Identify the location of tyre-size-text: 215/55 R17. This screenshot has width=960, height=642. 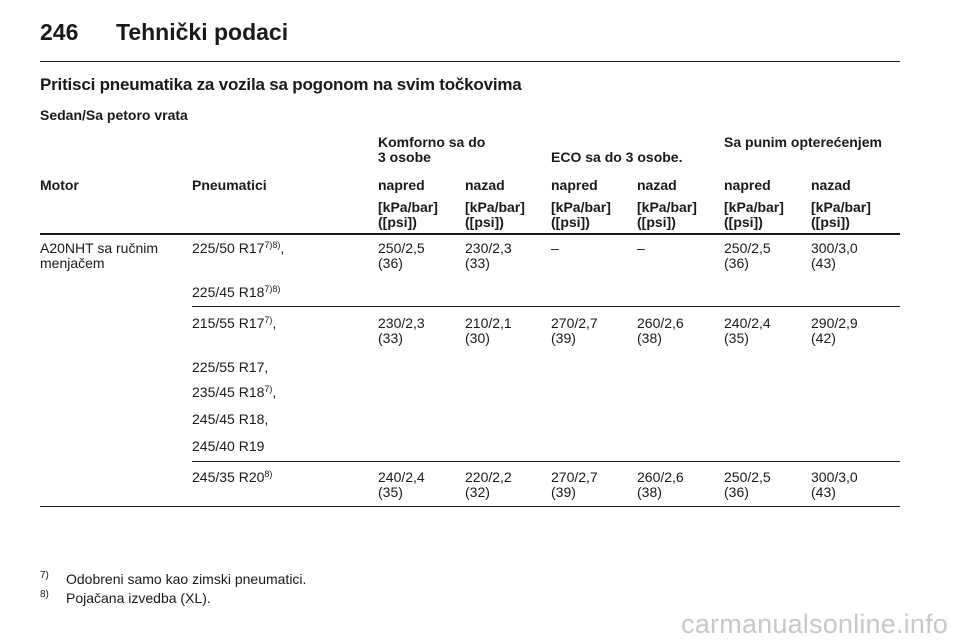
(228, 323).